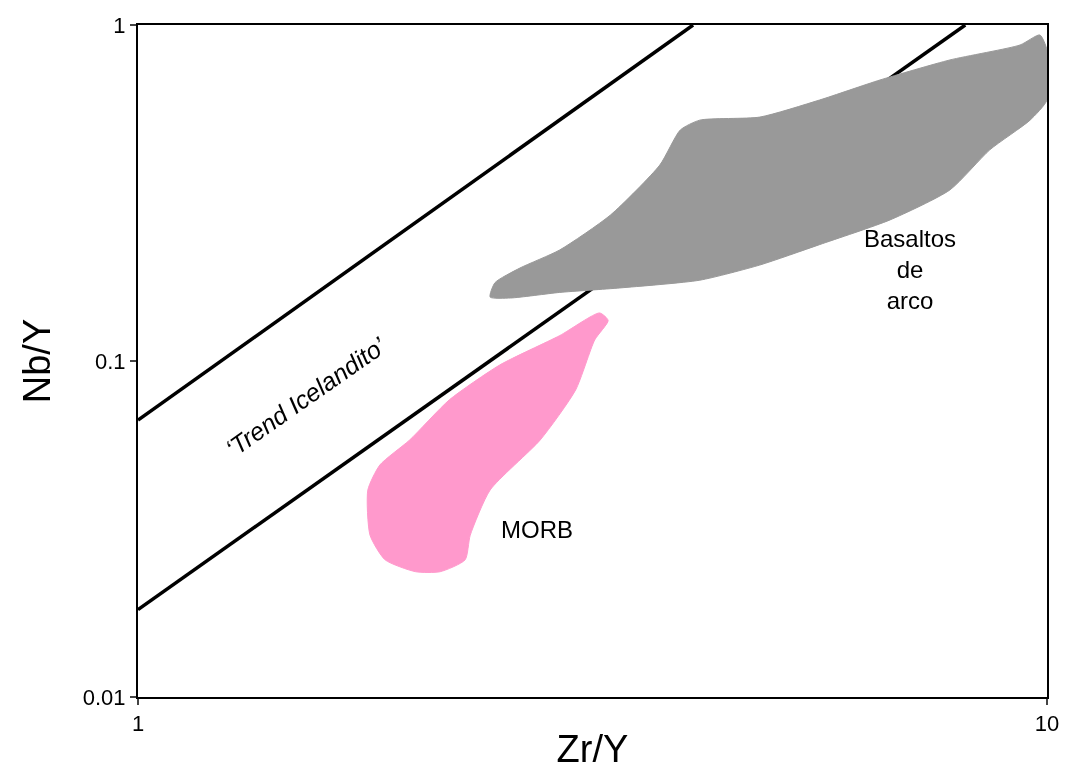  I want to click on annotation: MORB, so click(537, 529).